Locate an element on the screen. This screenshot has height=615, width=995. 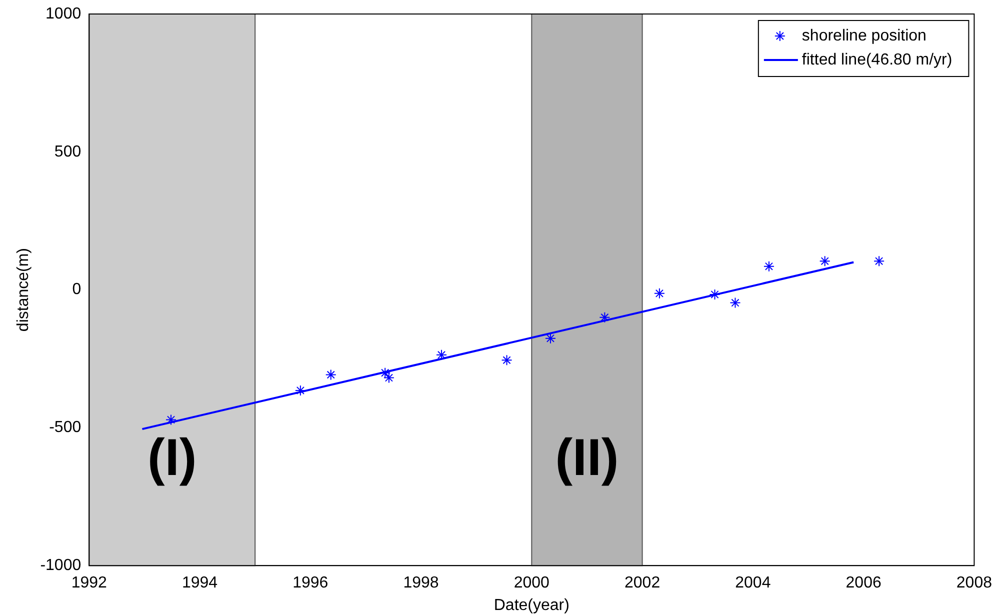
x-tick-label: 2002 is located at coordinates (642, 583).